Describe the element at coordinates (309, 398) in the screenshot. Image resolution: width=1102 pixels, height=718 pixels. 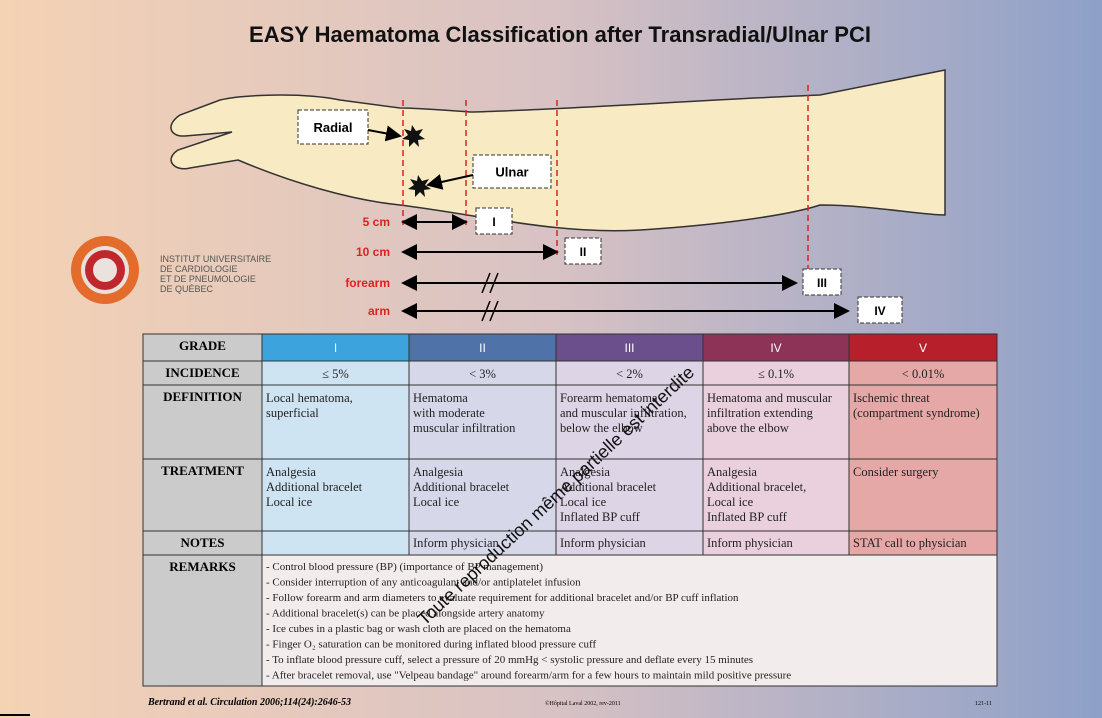
I see `cell-text: Local hematoma,` at that location.